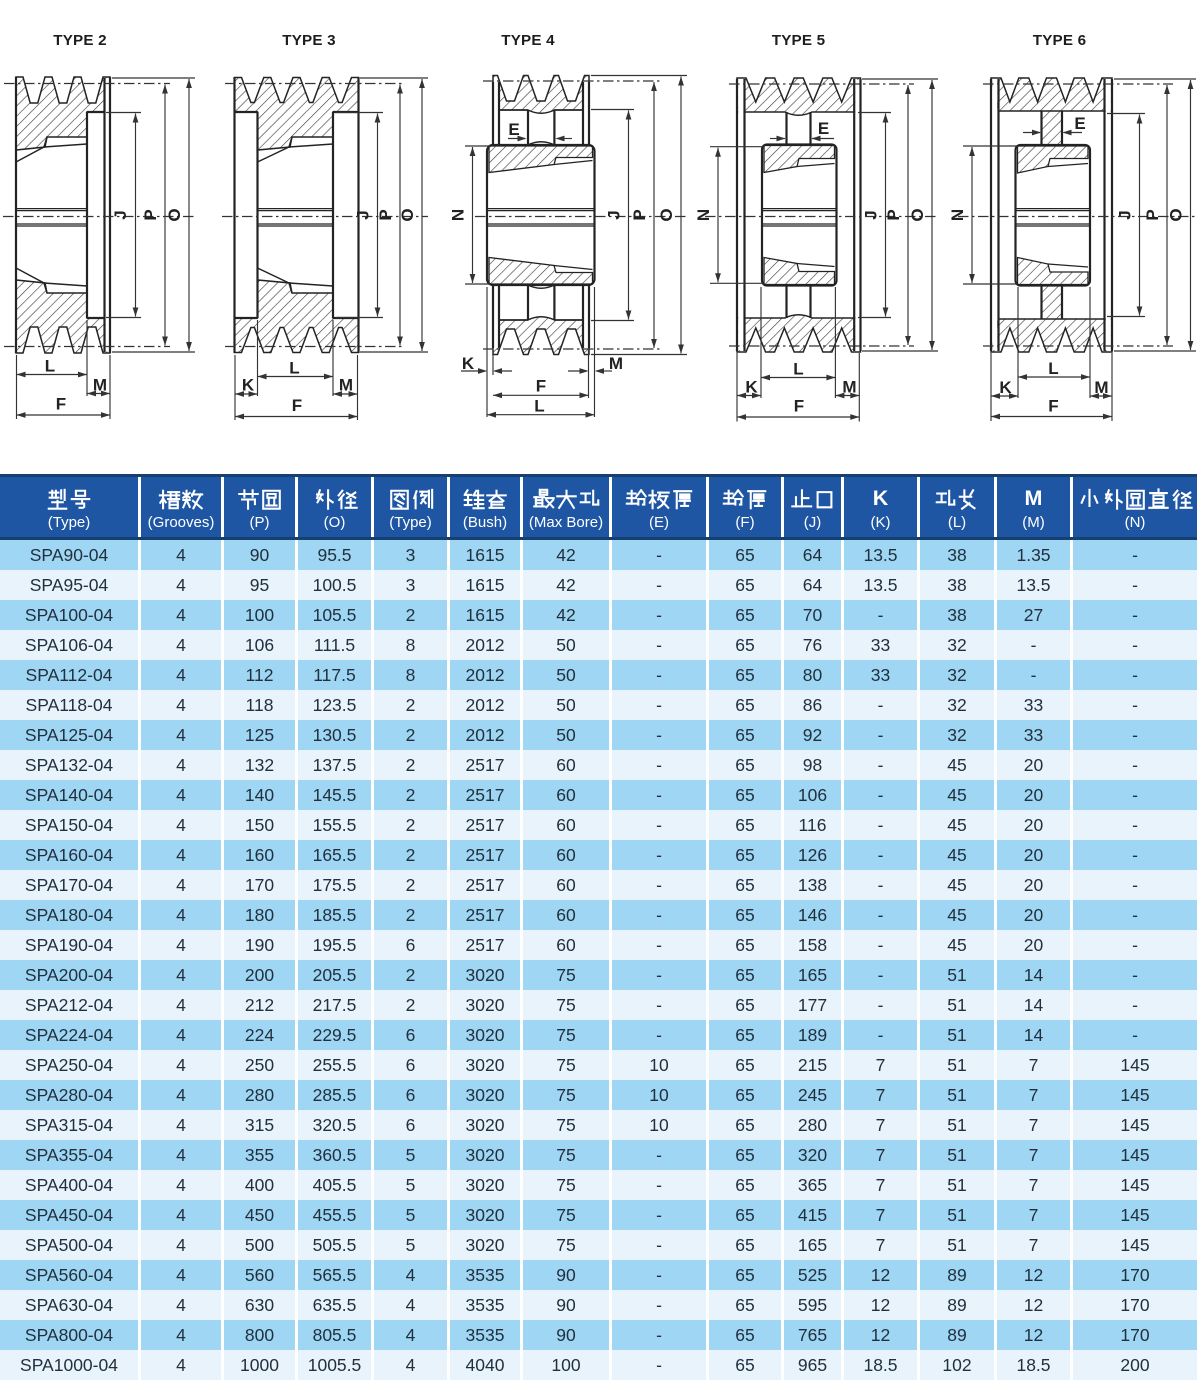 The height and width of the screenshot is (1384, 1200). Describe the element at coordinates (80, 40) in the screenshot. I see `svg-text: TYPE 2` at that location.